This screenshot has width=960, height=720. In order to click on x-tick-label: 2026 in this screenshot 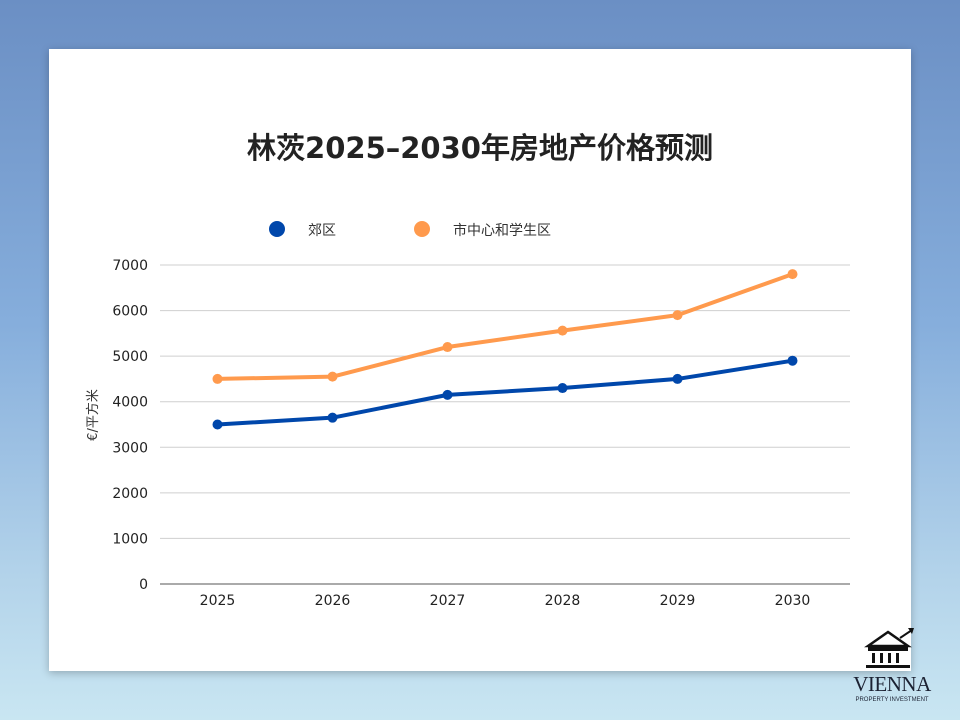, I will do `click(333, 601)`.